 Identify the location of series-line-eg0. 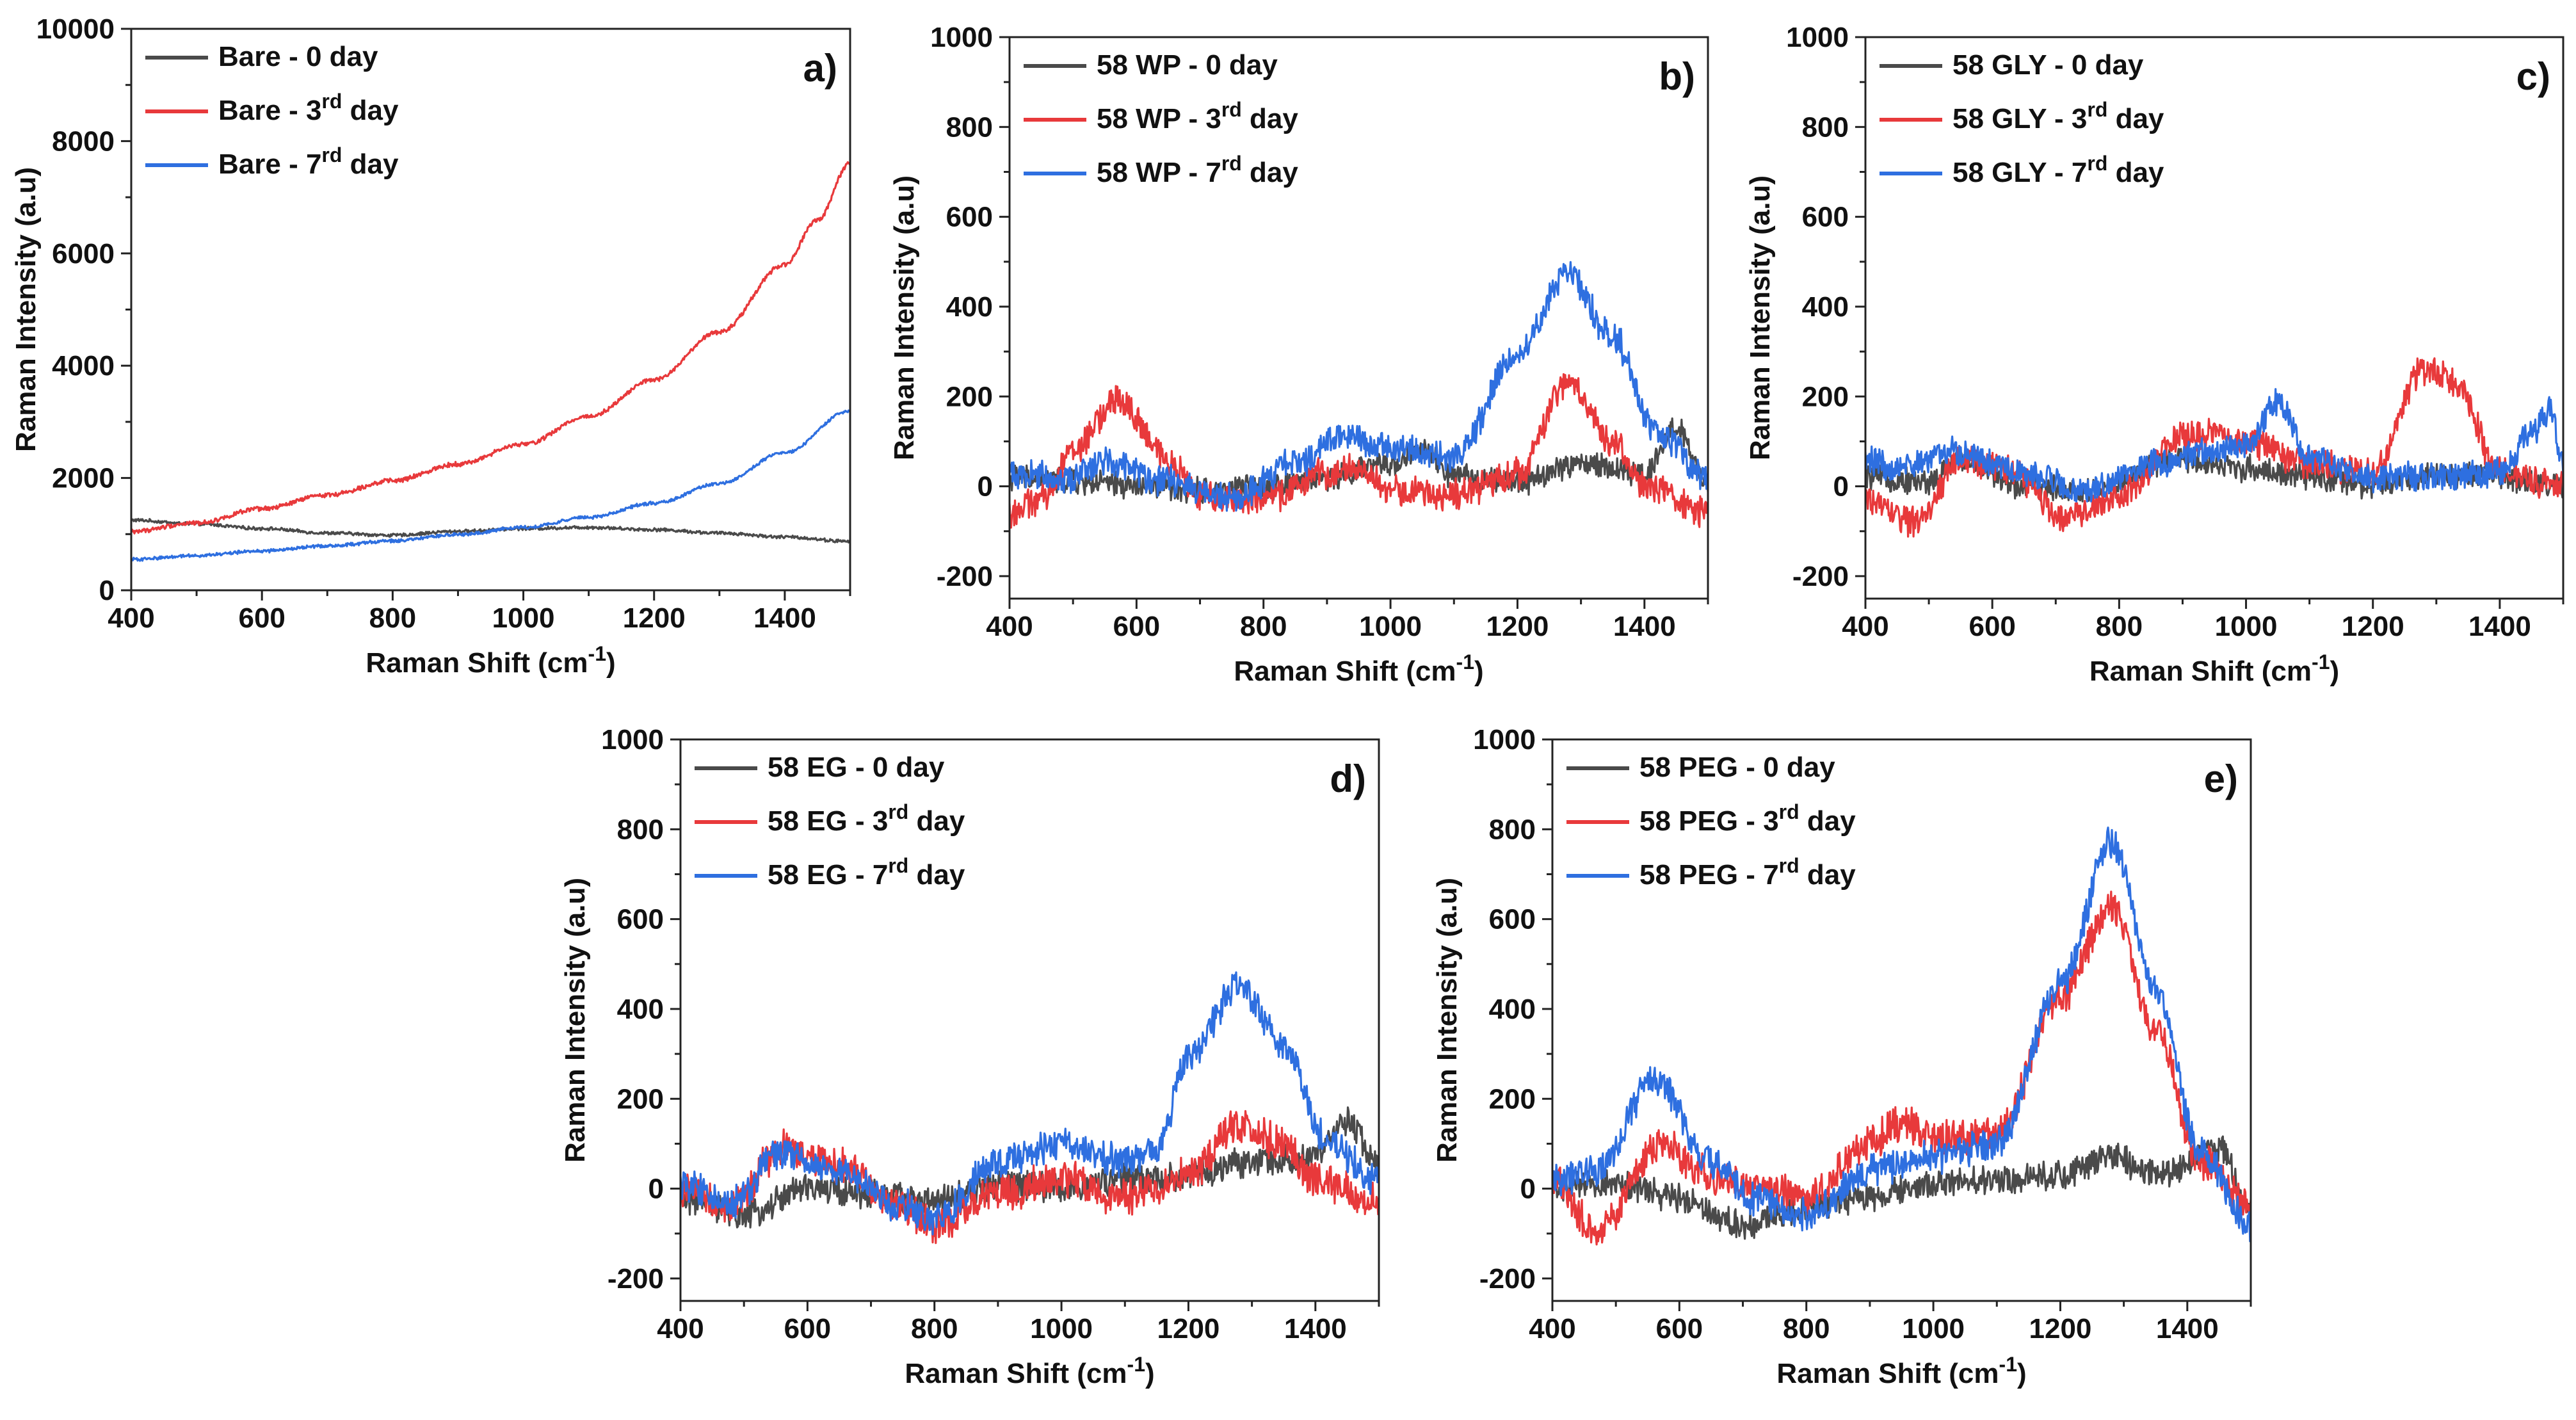
(1029, 1167).